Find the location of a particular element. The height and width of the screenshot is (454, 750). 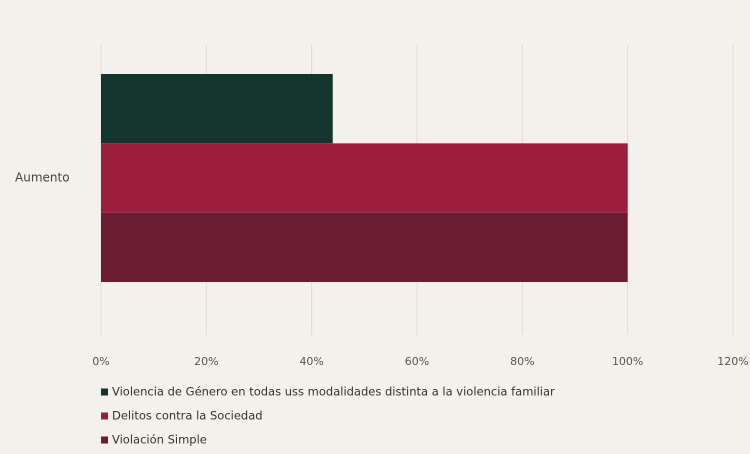

x-tick-label: 60% is located at coordinates (417, 361).